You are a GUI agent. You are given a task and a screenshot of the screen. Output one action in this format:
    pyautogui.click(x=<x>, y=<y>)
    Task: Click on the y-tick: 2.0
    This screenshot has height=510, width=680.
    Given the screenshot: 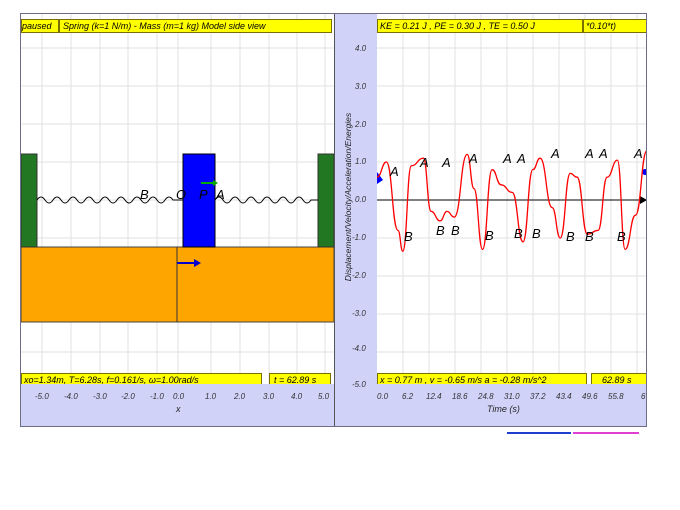 What is the action you would take?
    pyautogui.click(x=361, y=124)
    